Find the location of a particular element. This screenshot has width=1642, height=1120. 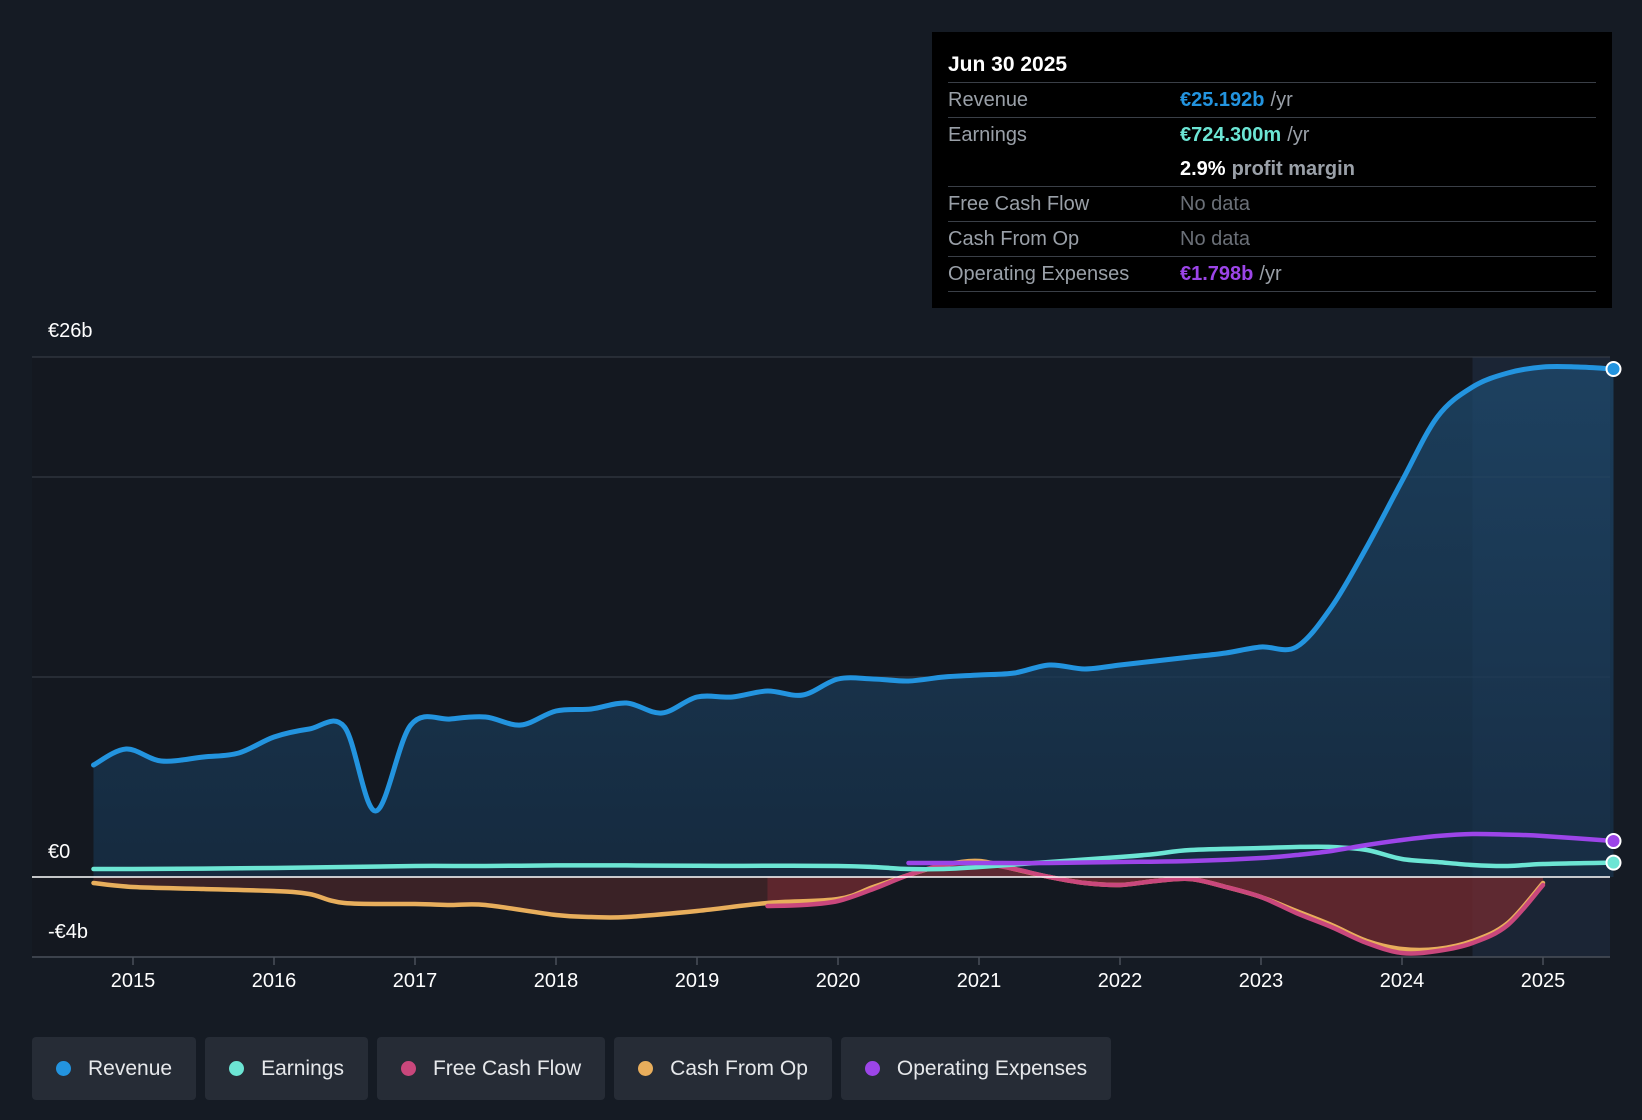

x-tick-label: 2023 is located at coordinates (1261, 981).